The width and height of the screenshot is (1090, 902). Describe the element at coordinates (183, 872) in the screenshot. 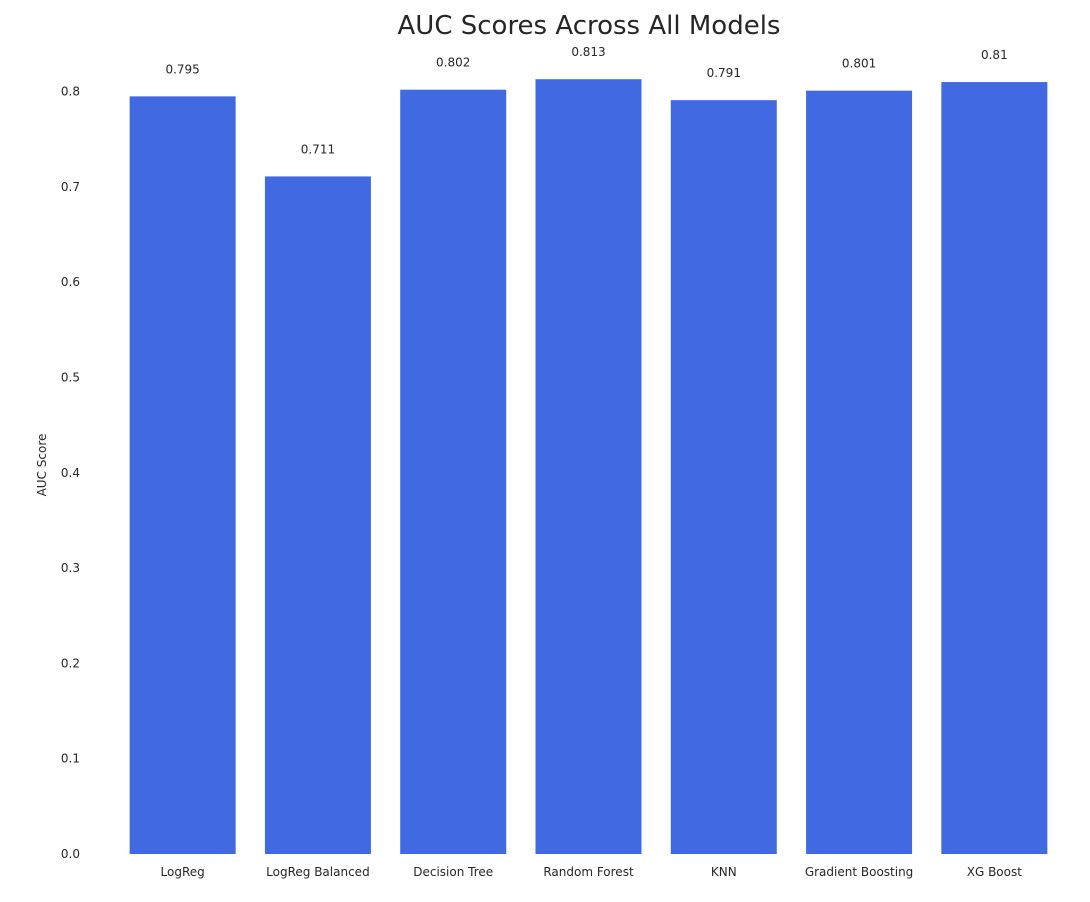

I see `x-tick-label: LogReg` at that location.